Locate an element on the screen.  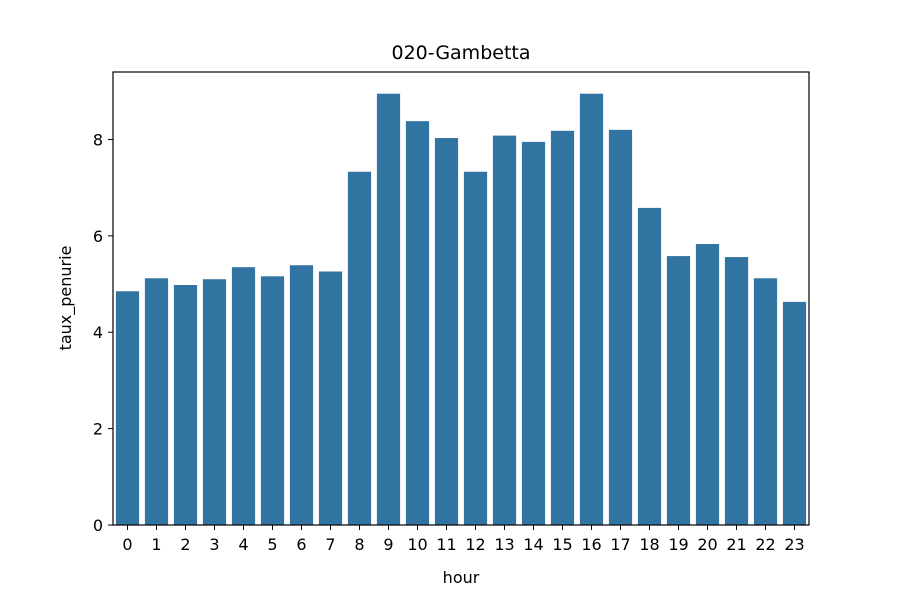
x-tick-label: 3 is located at coordinates (214, 544).